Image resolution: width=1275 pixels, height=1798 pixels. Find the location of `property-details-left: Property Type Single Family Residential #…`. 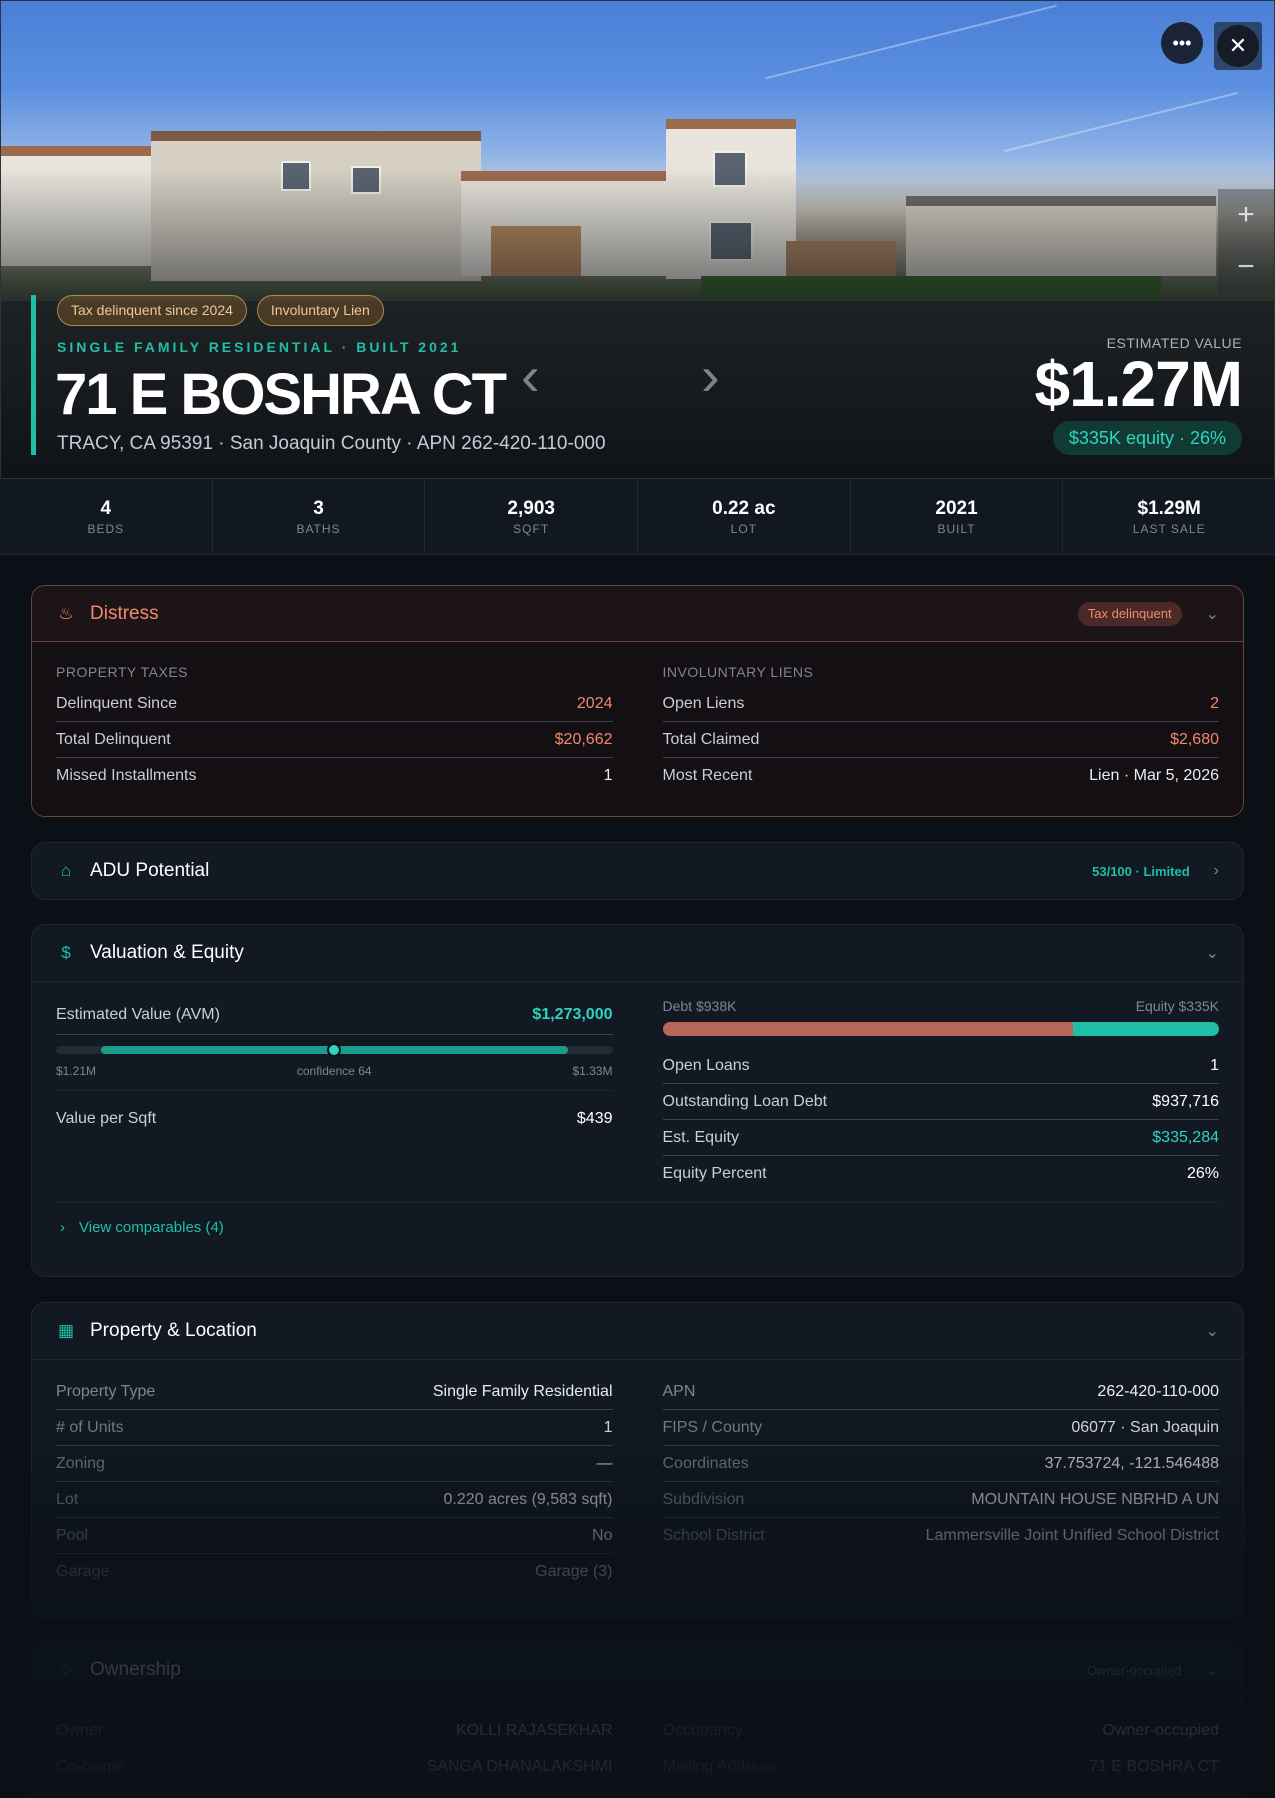

property-details-left: Property Type Single Family Residential #… is located at coordinates (334, 1482).